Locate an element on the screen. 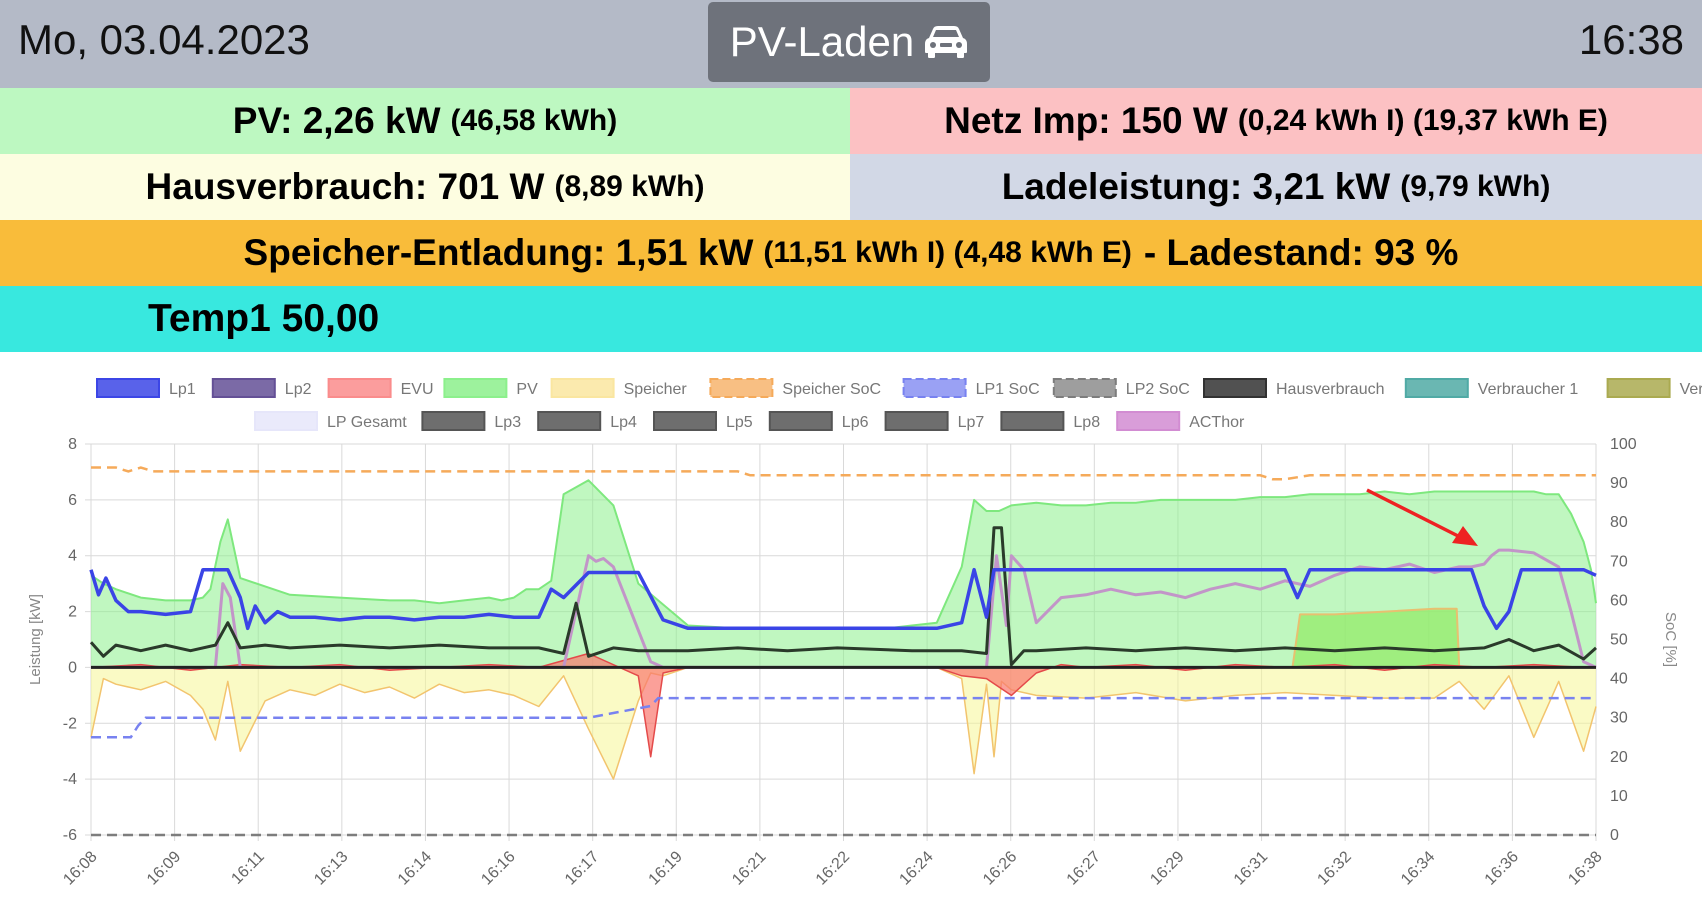 This screenshot has height=909, width=1702. x-tick-label: 16:09 is located at coordinates (164, 868).